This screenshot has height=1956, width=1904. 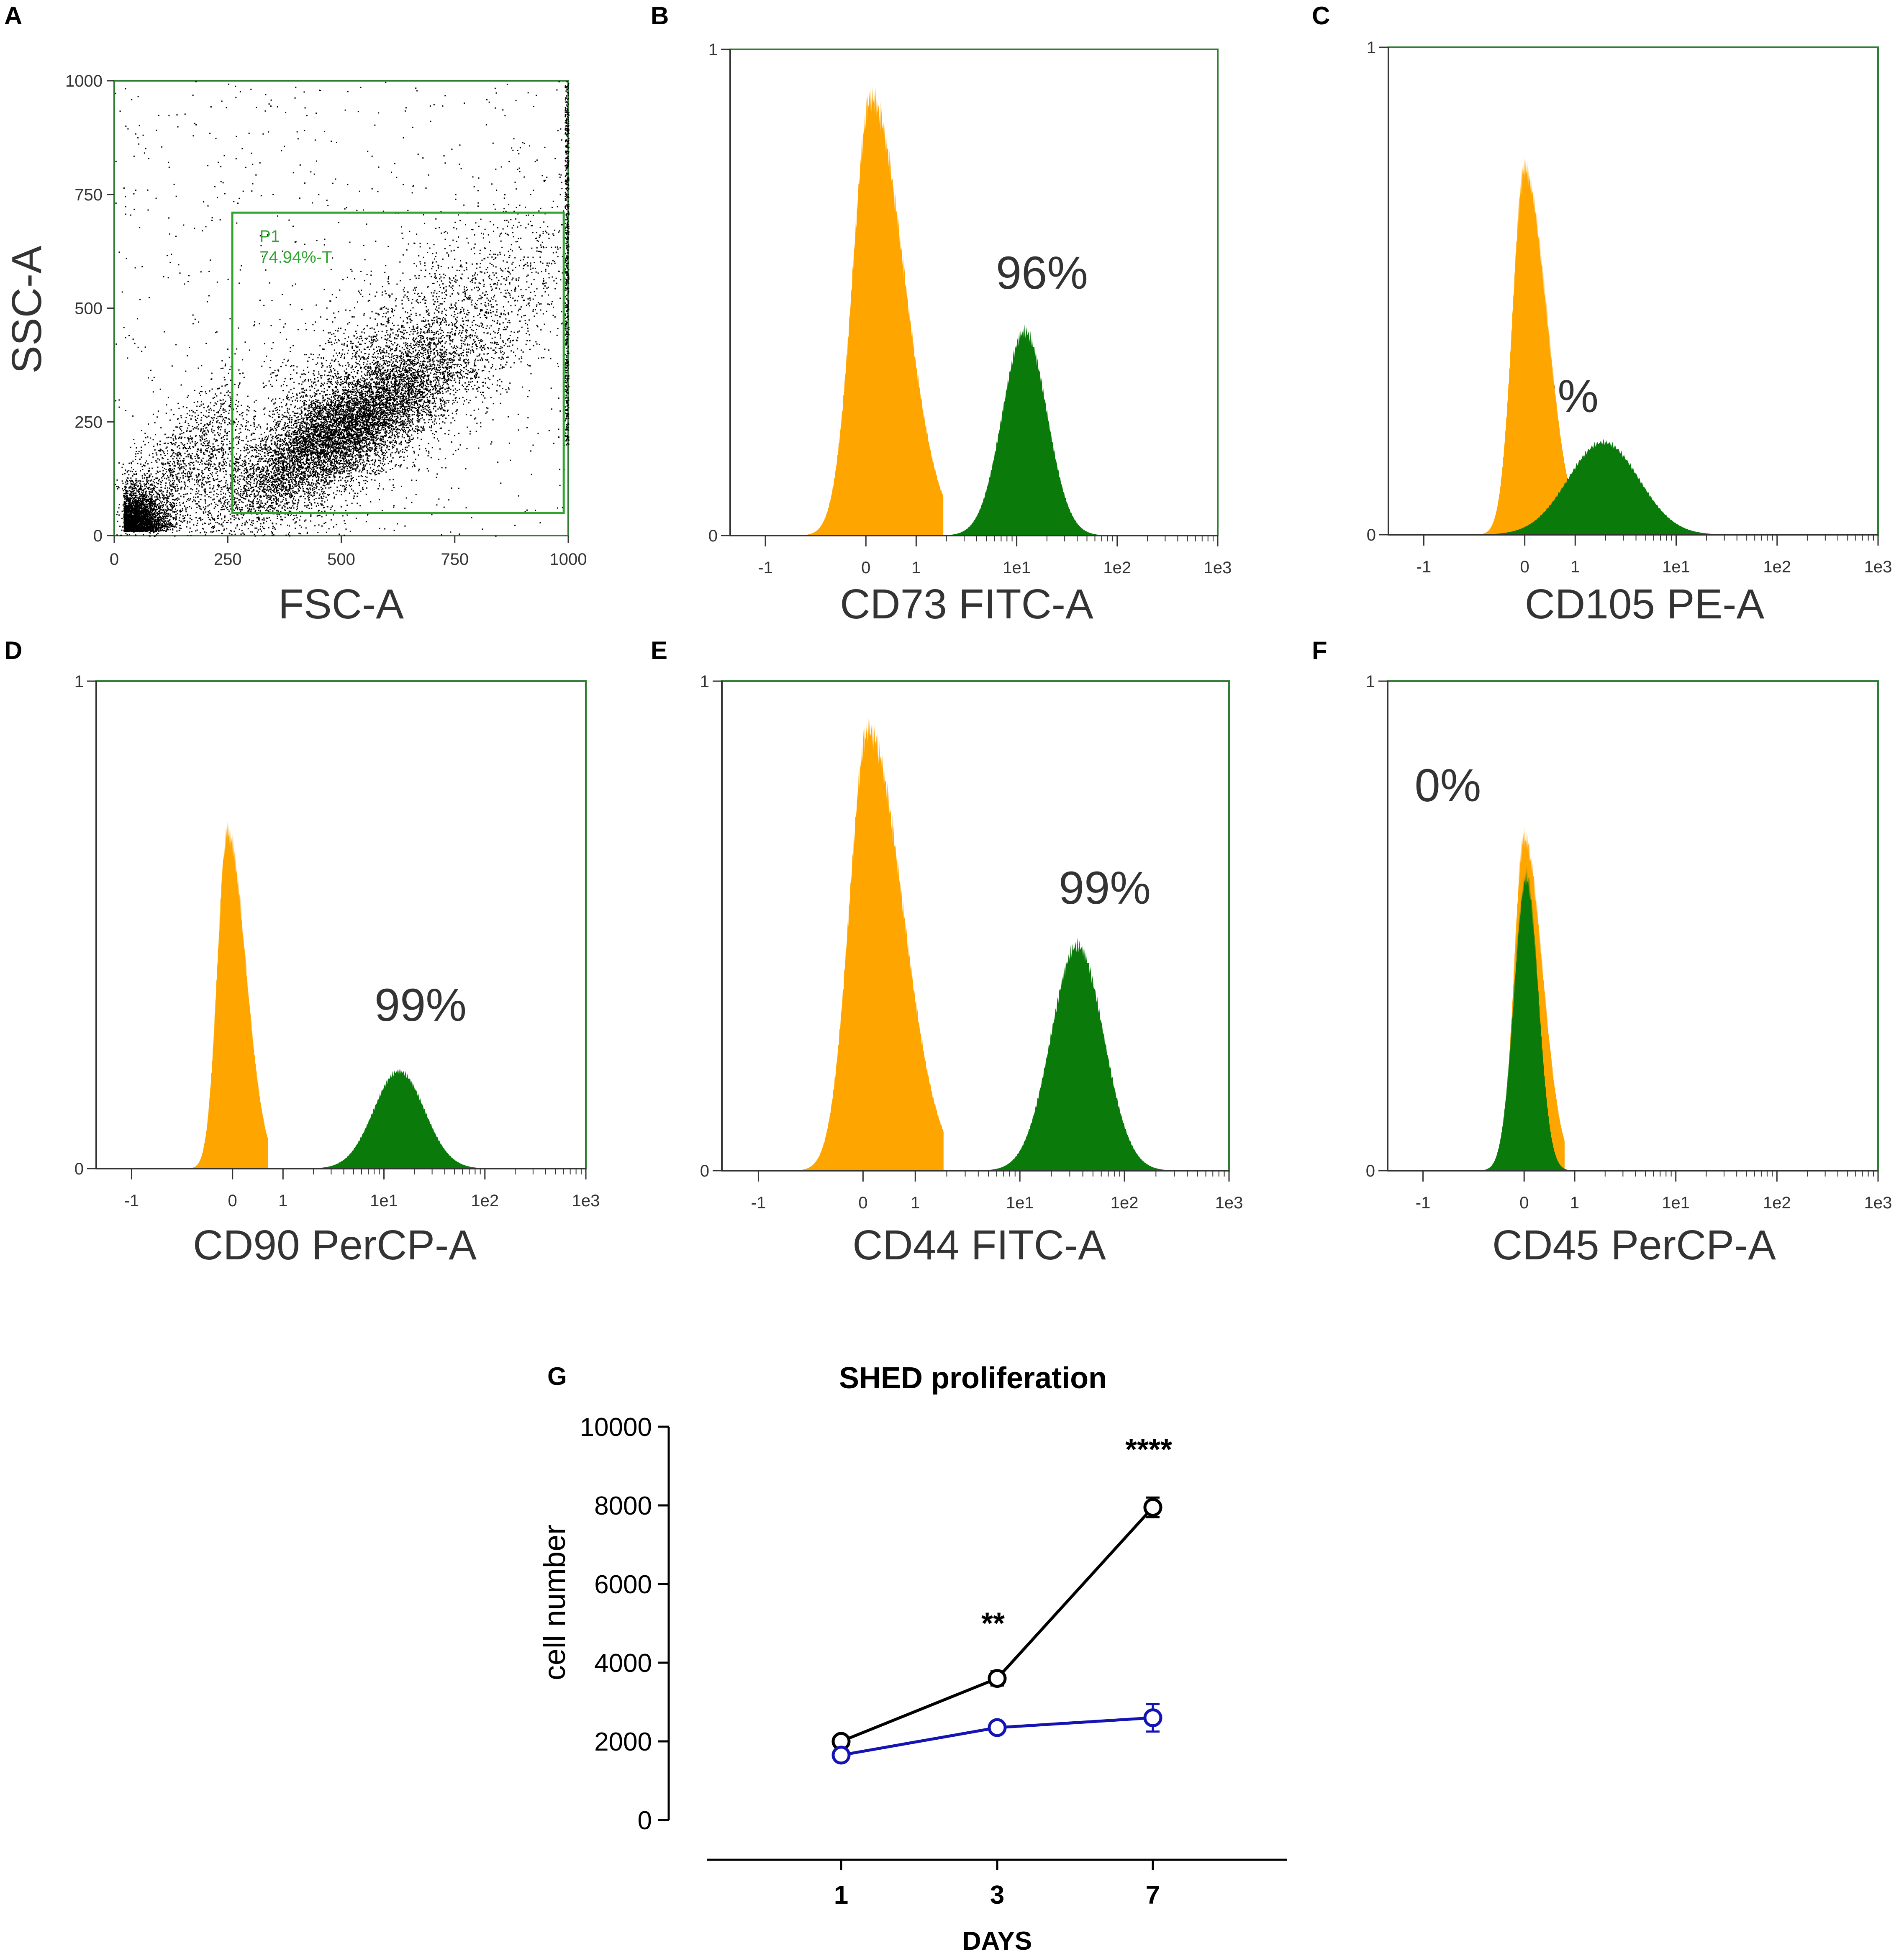 What do you see at coordinates (1319, 650) in the screenshot?
I see `panel-label-f: F` at bounding box center [1319, 650].